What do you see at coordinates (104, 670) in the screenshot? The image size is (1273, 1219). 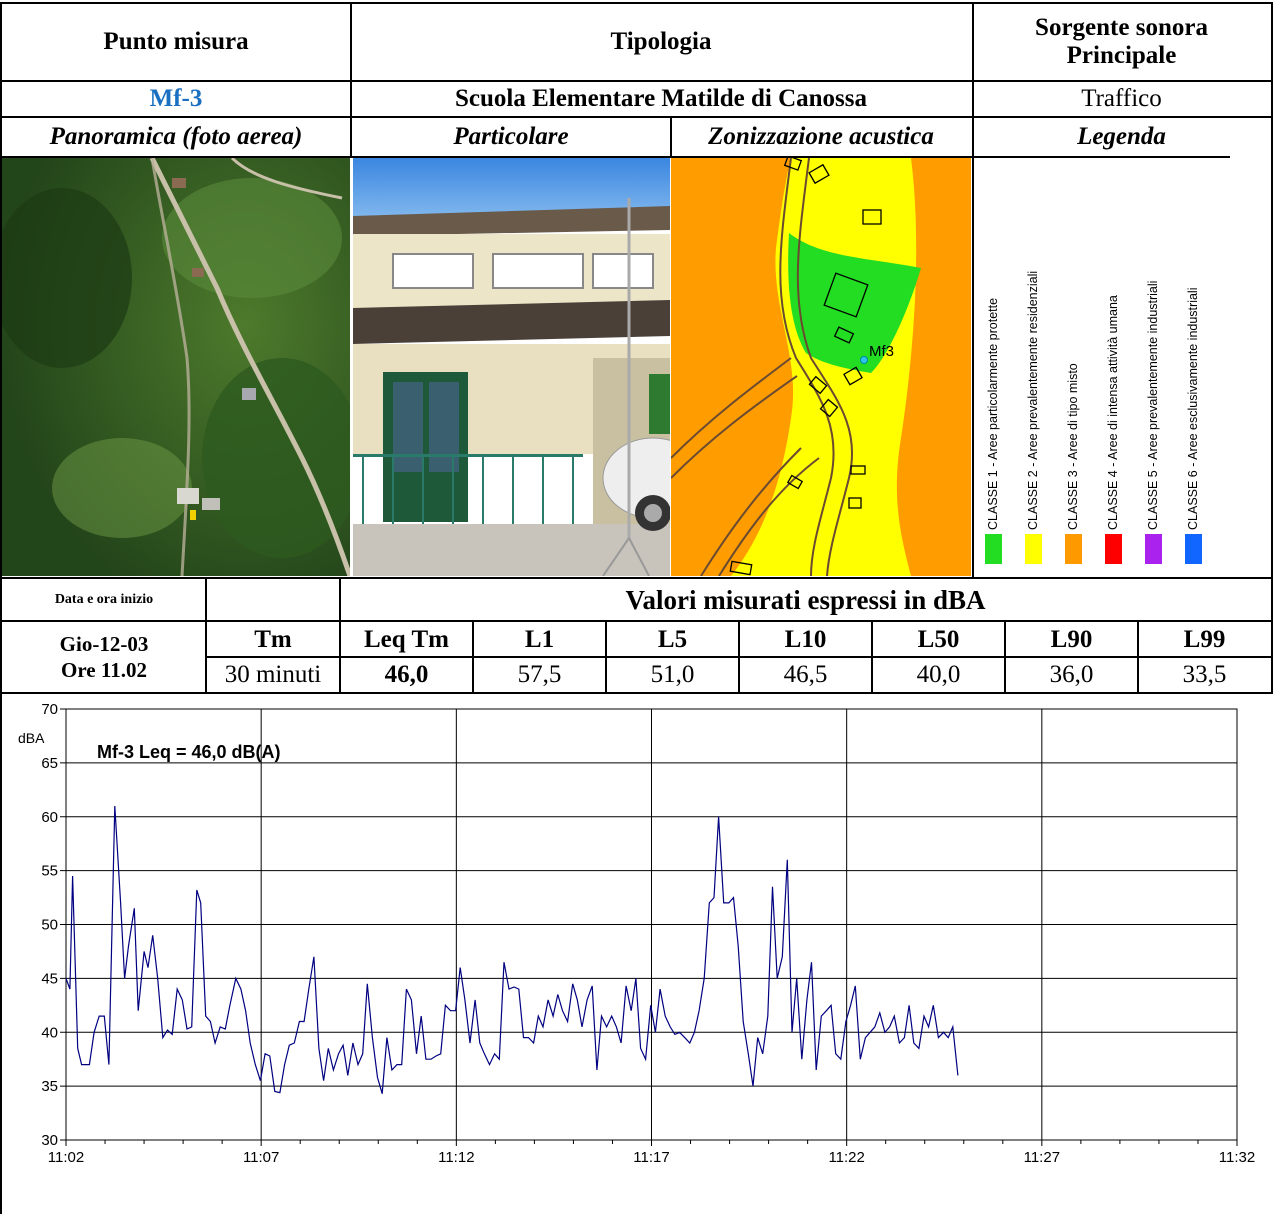 I see `start-time: Ore 11.02` at bounding box center [104, 670].